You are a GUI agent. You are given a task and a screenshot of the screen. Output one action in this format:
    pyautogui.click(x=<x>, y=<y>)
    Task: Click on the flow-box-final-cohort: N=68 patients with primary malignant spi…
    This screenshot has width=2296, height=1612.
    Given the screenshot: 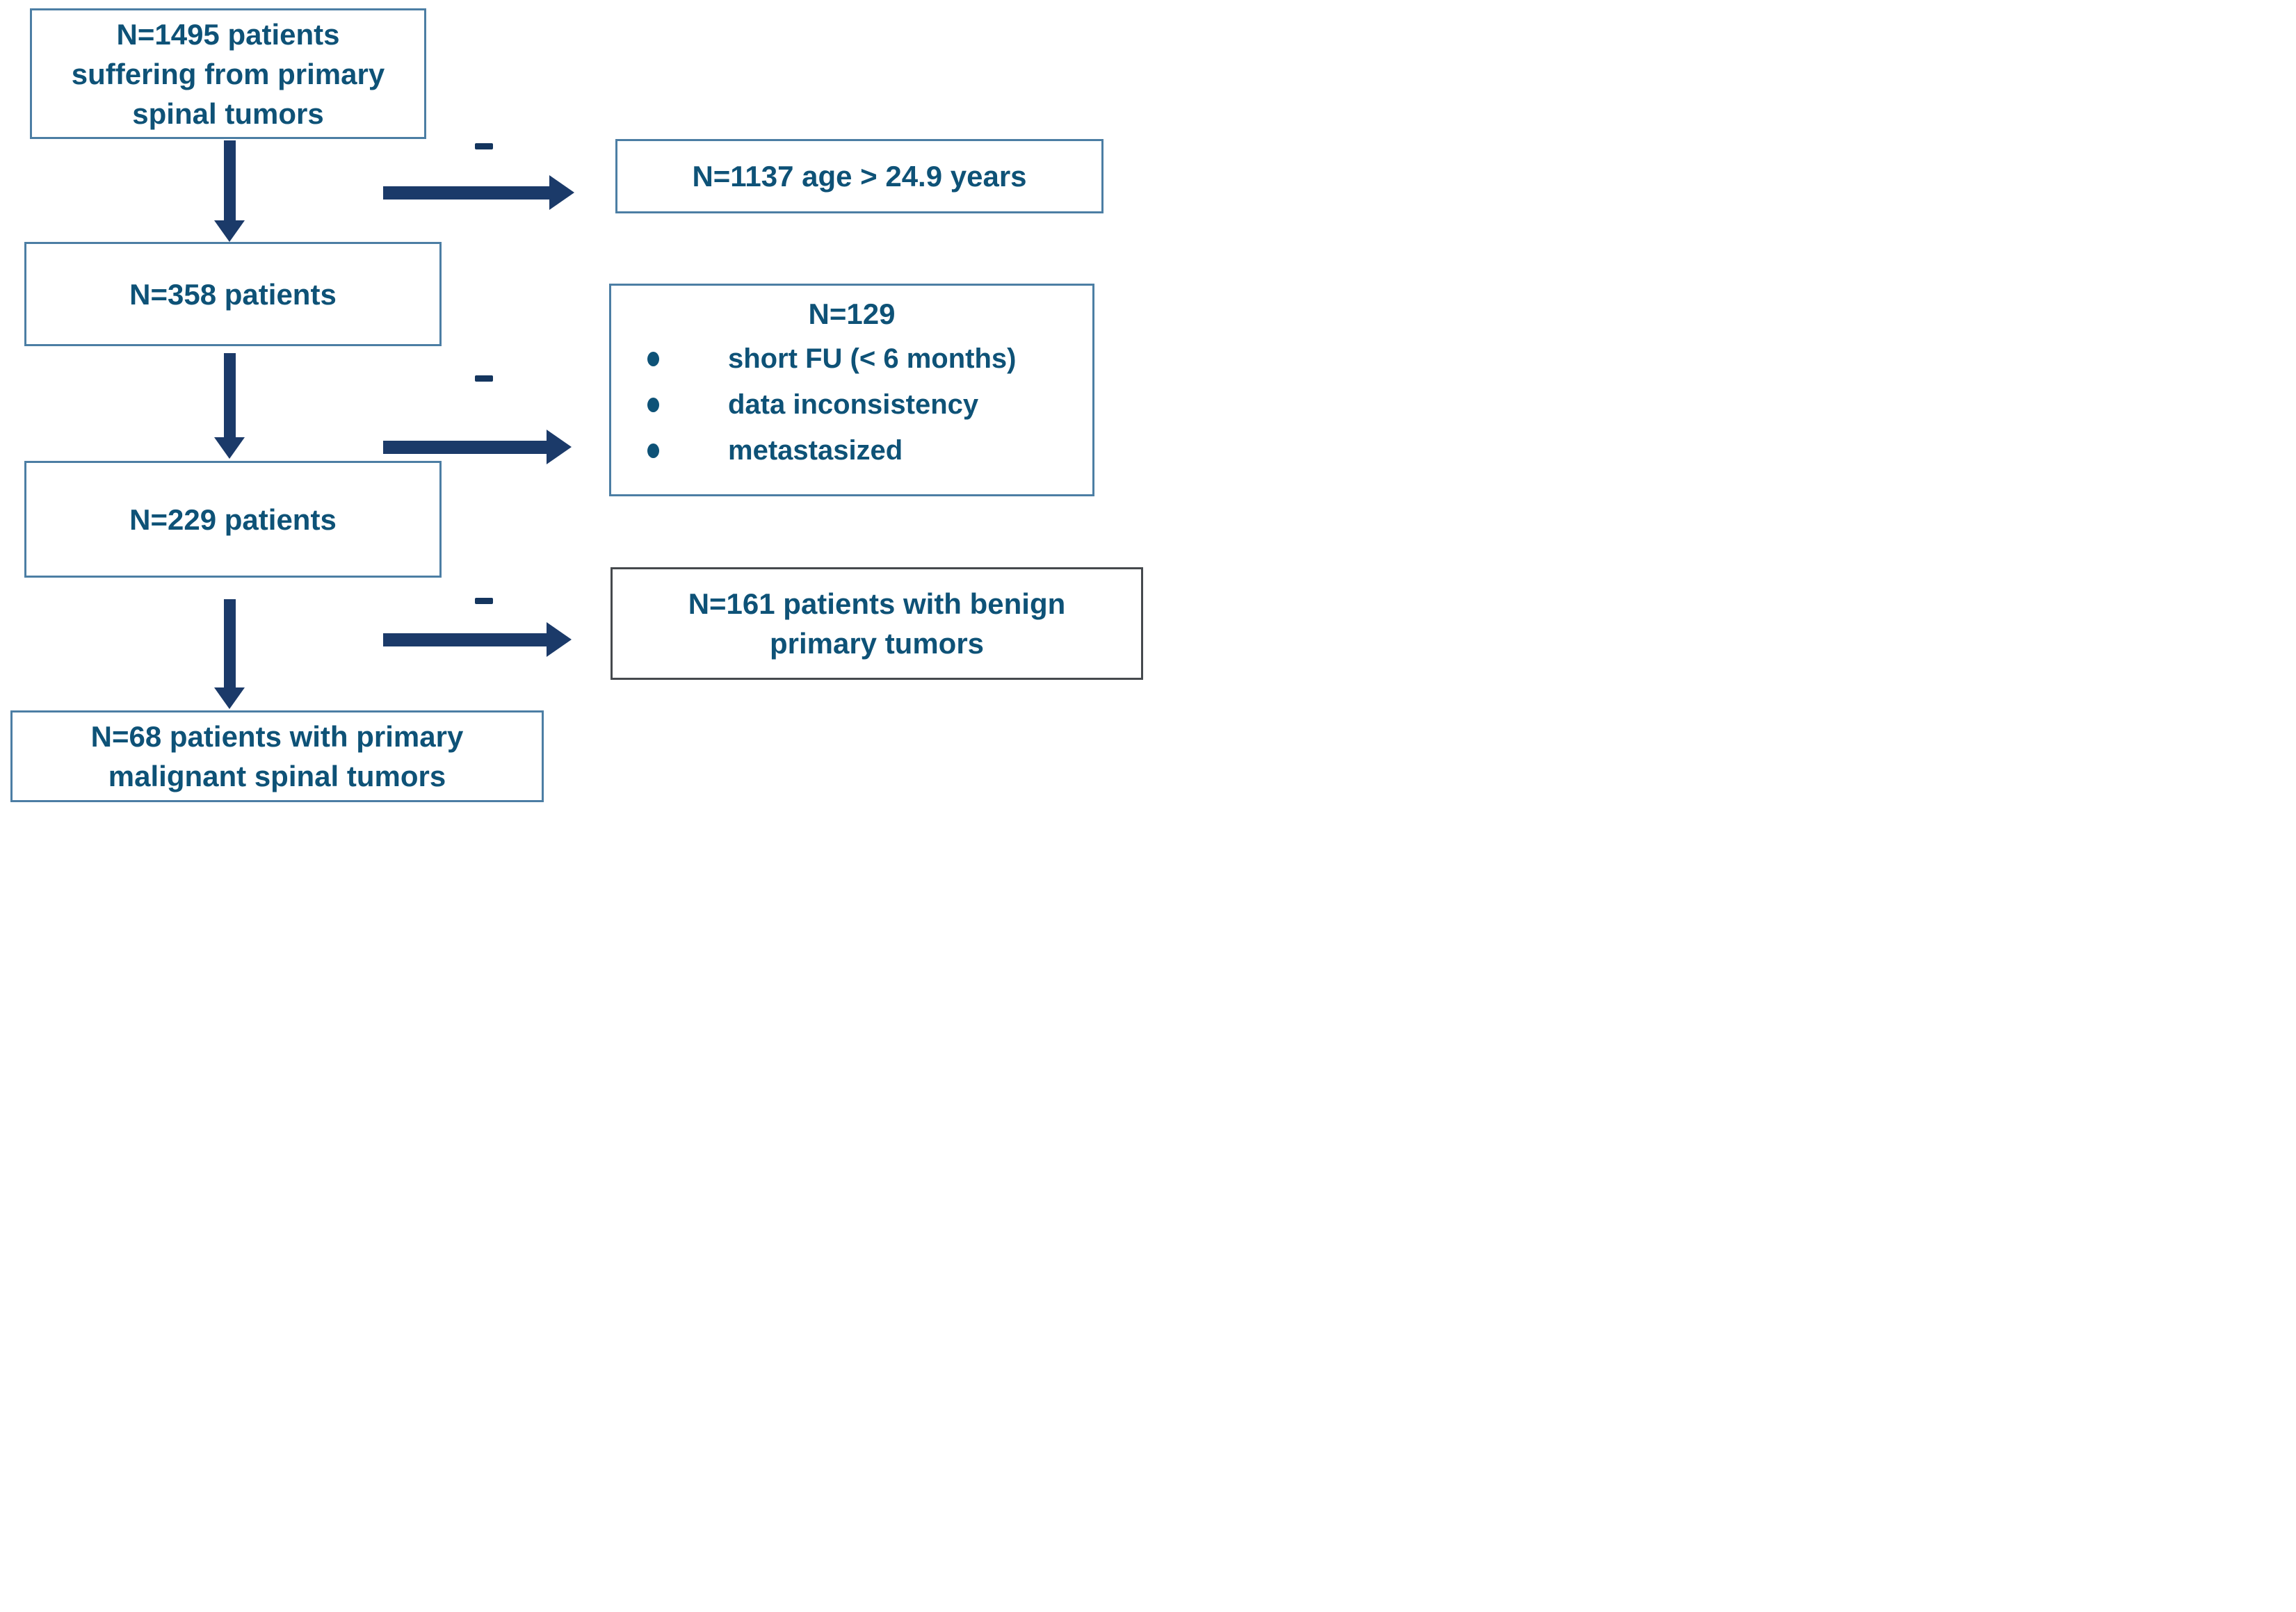 What is the action you would take?
    pyautogui.click(x=277, y=756)
    